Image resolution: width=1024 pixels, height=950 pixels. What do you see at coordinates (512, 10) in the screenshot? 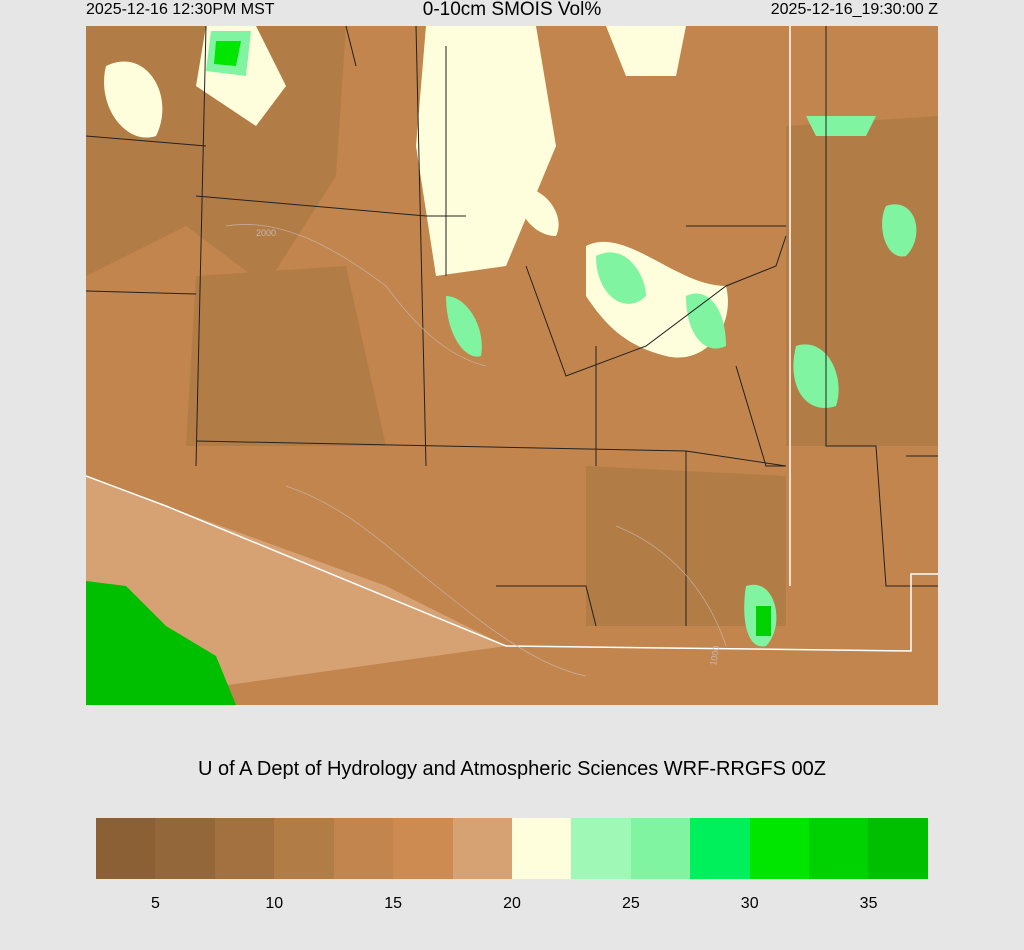
I see `map-title: 0-10cm SMOIS Vol%` at bounding box center [512, 10].